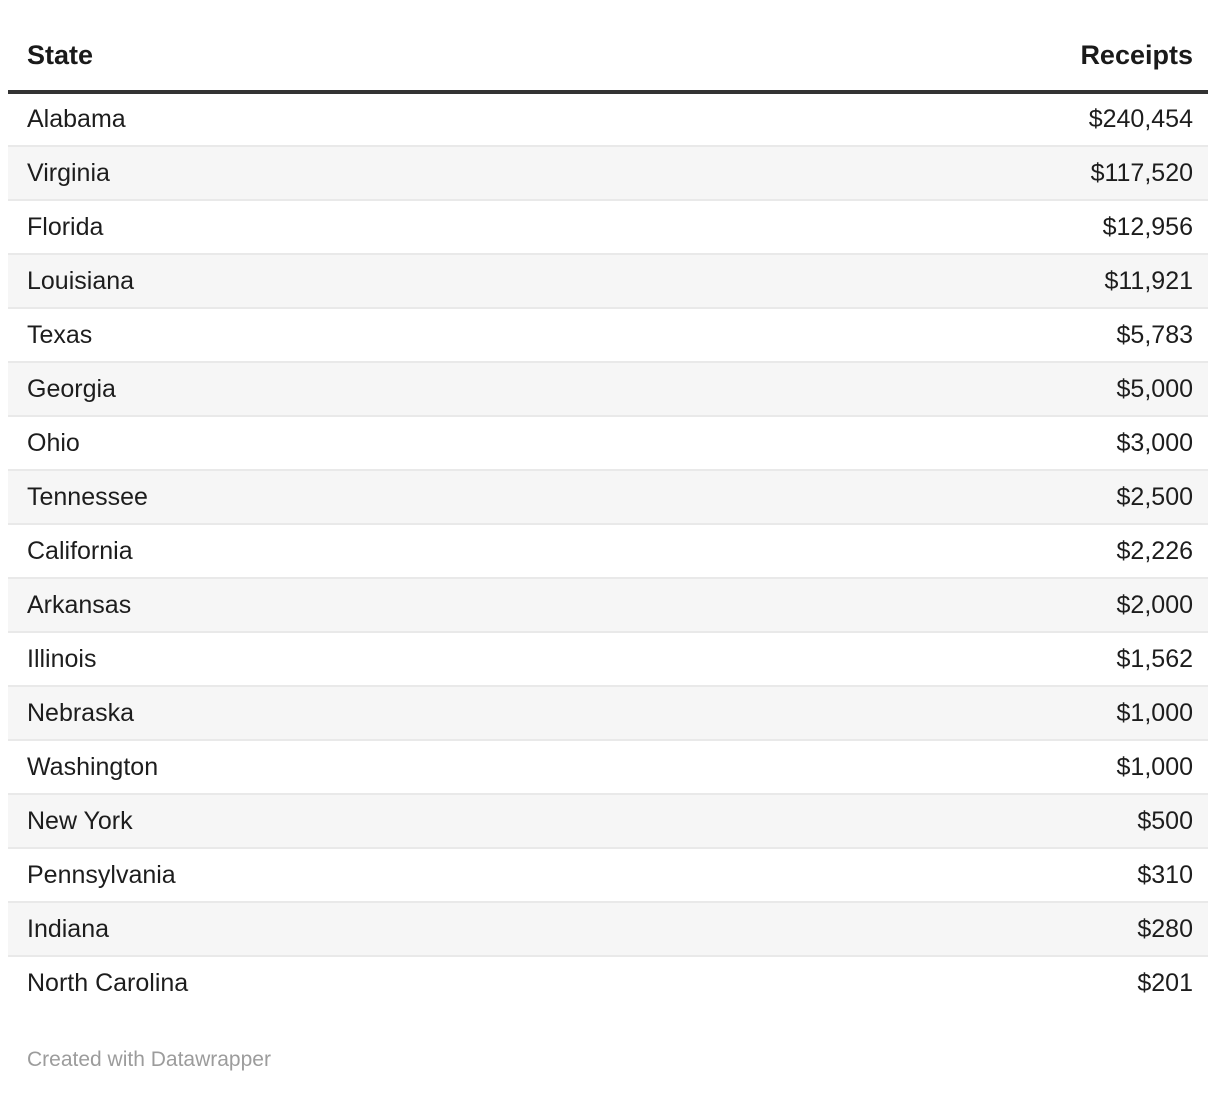 This screenshot has height=1094, width=1220. Describe the element at coordinates (308, 388) in the screenshot. I see `state-cell: Georgia` at that location.